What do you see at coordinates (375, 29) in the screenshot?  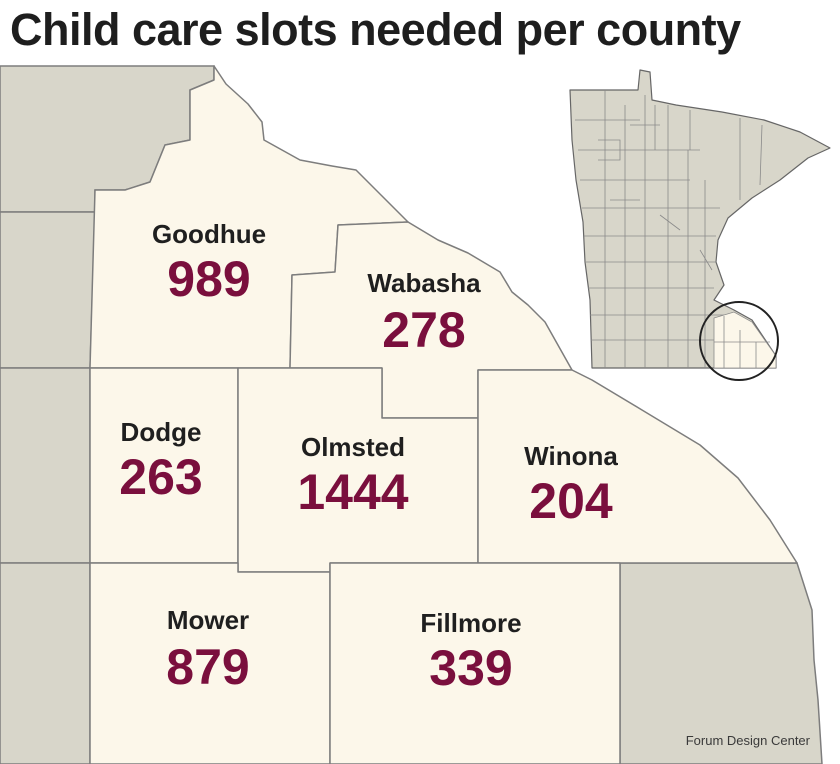 I see `page-title: Child care slots needed per county` at bounding box center [375, 29].